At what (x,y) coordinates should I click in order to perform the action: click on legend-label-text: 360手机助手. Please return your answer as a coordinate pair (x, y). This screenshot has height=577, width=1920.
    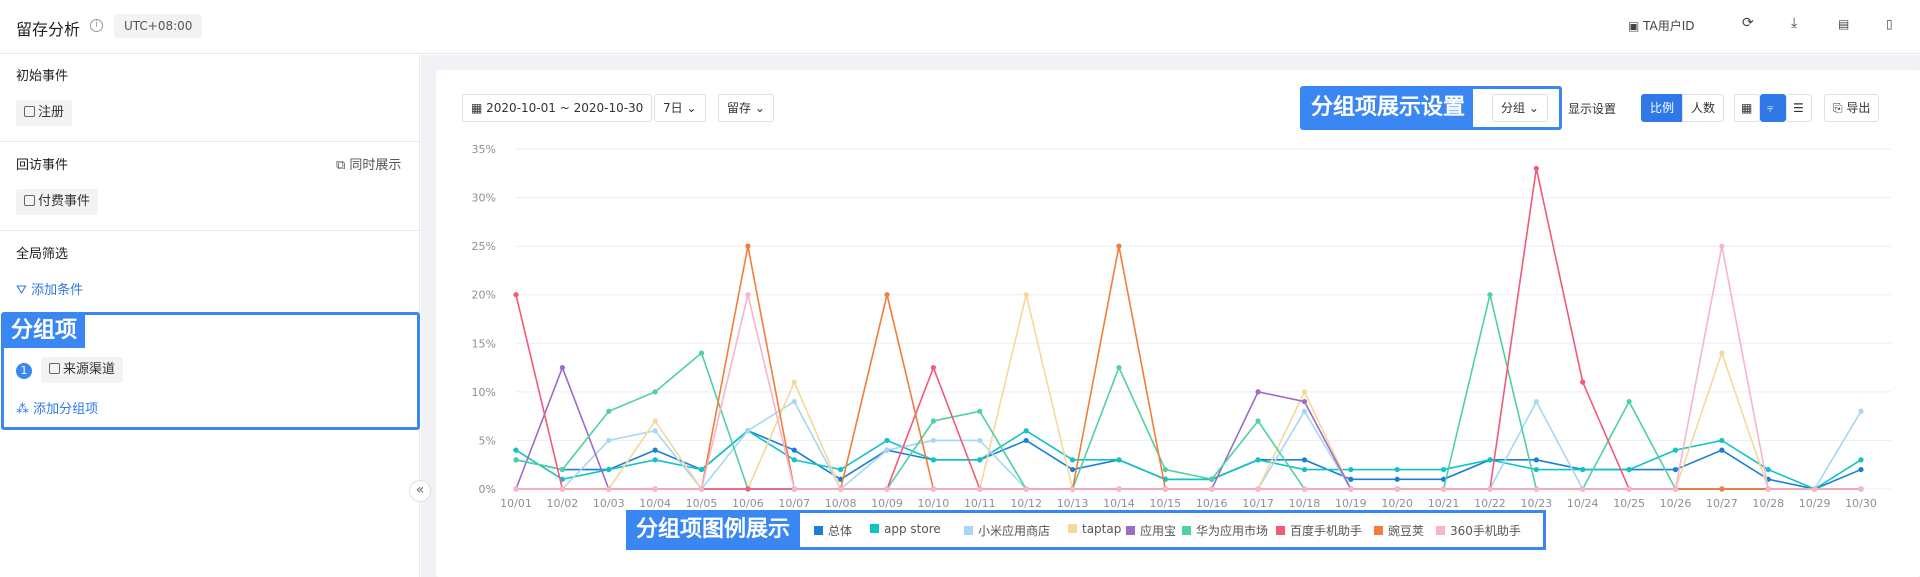
    Looking at the image, I should click on (1485, 531).